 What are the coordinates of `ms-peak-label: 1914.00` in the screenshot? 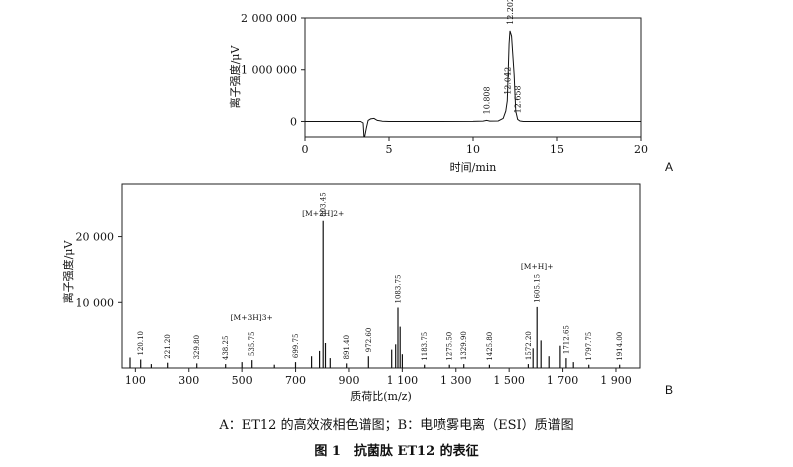 It's located at (620, 346).